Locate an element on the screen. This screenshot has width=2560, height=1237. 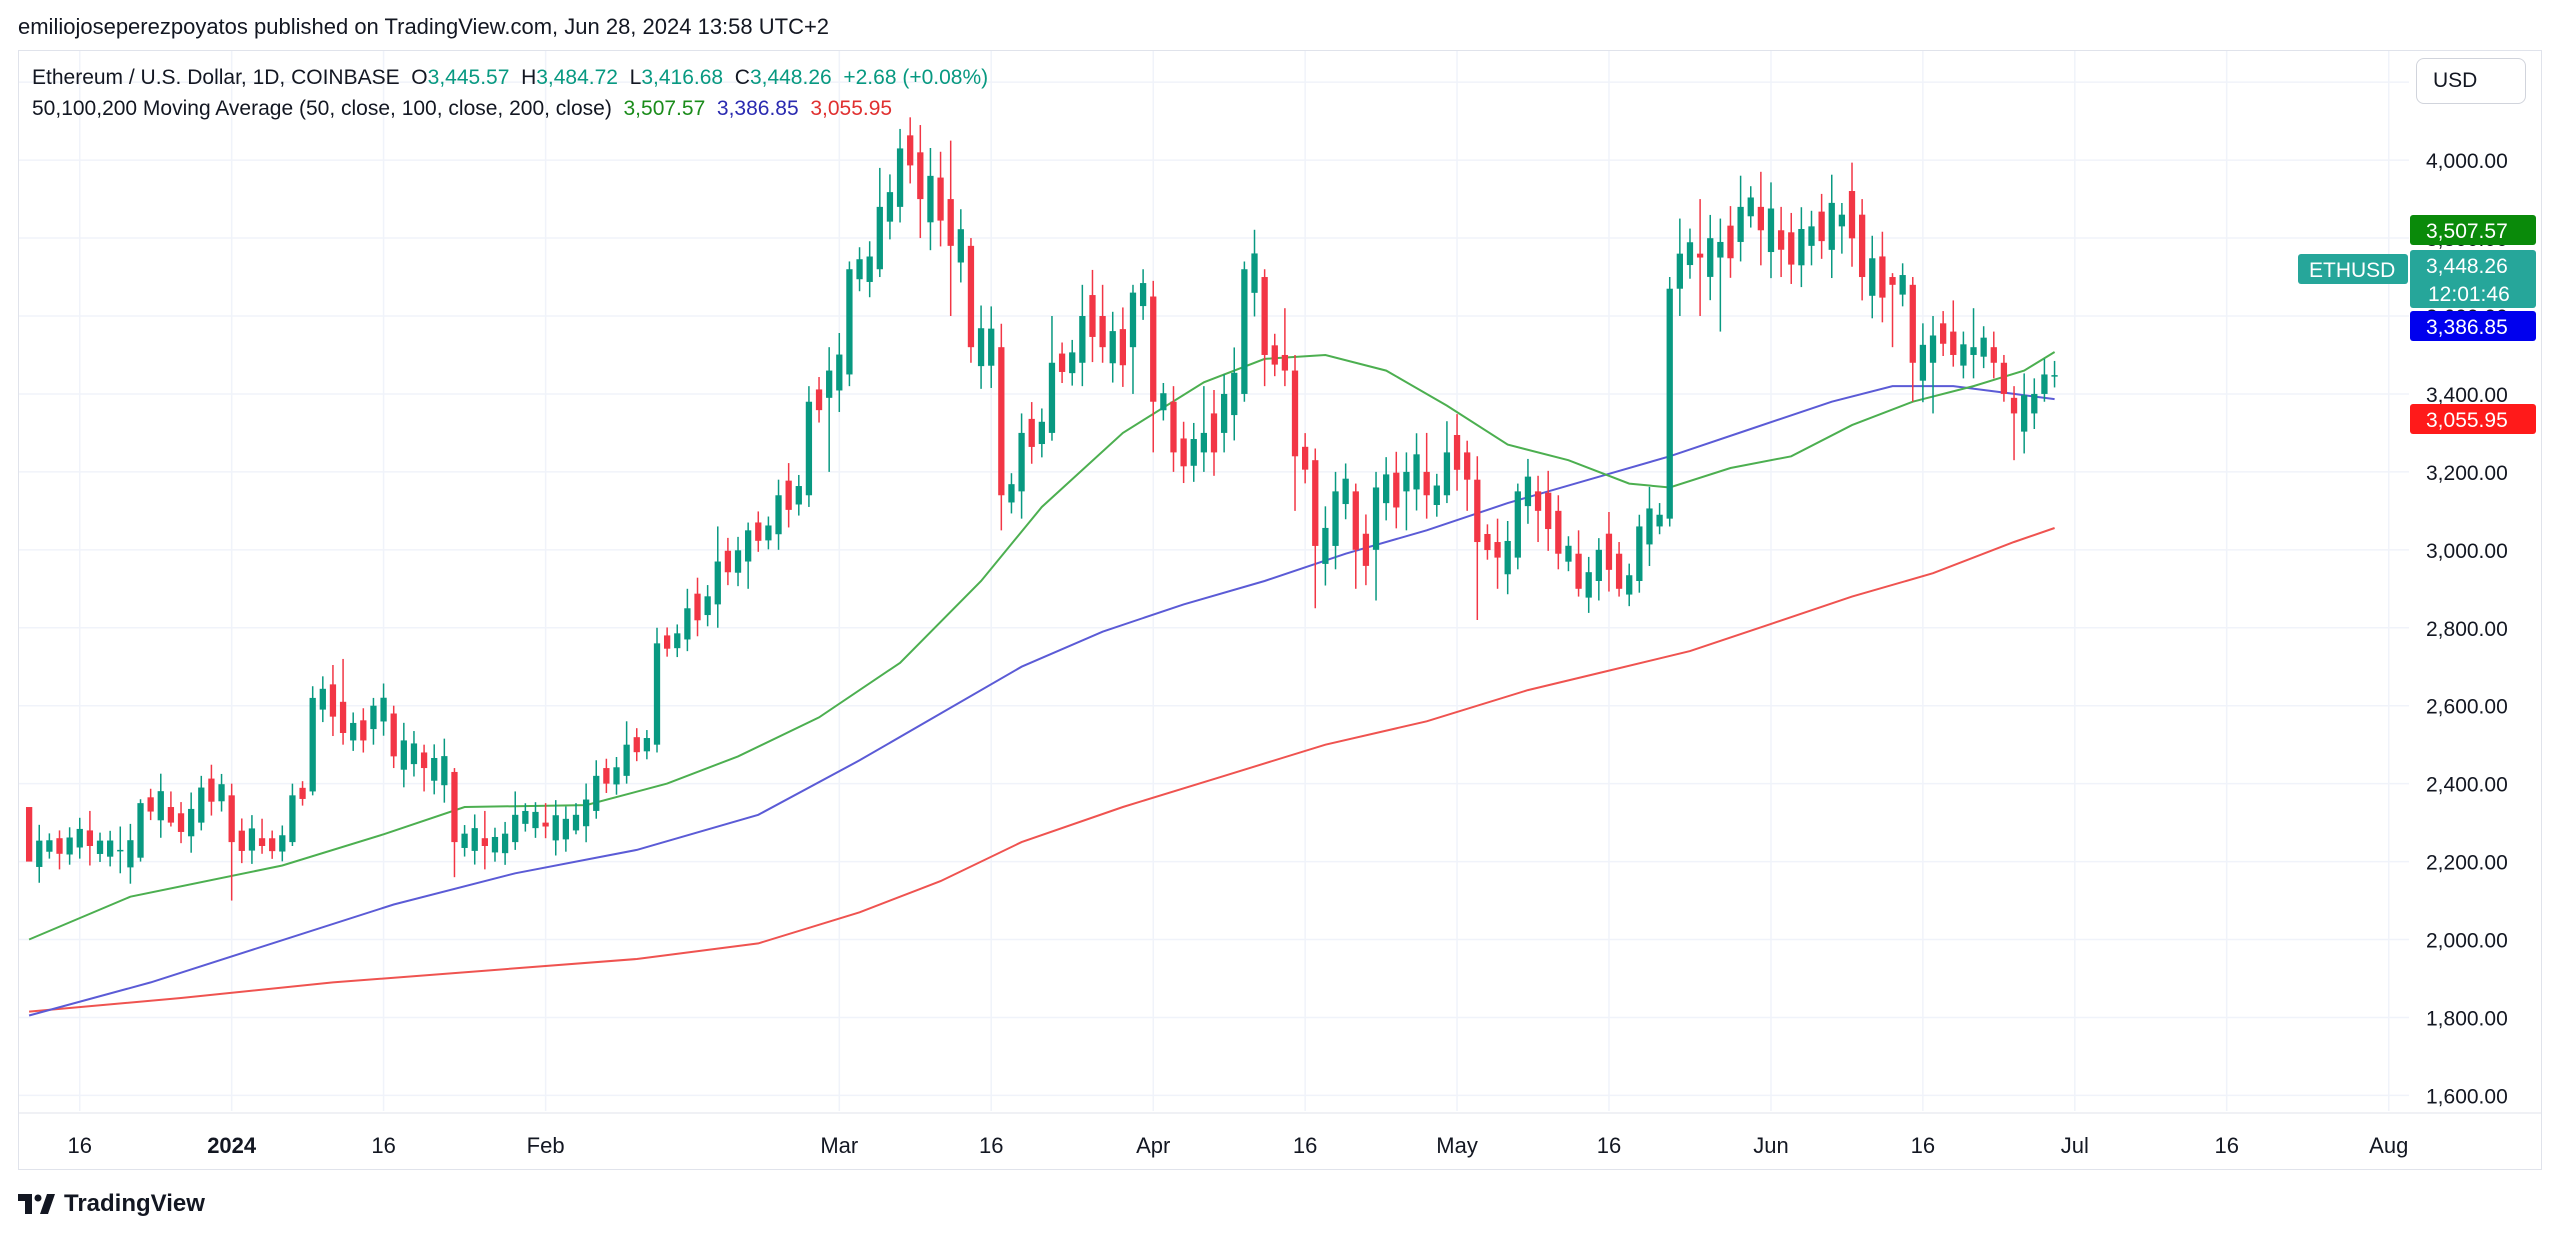
time-tick-label: Feb is located at coordinates (546, 1145).